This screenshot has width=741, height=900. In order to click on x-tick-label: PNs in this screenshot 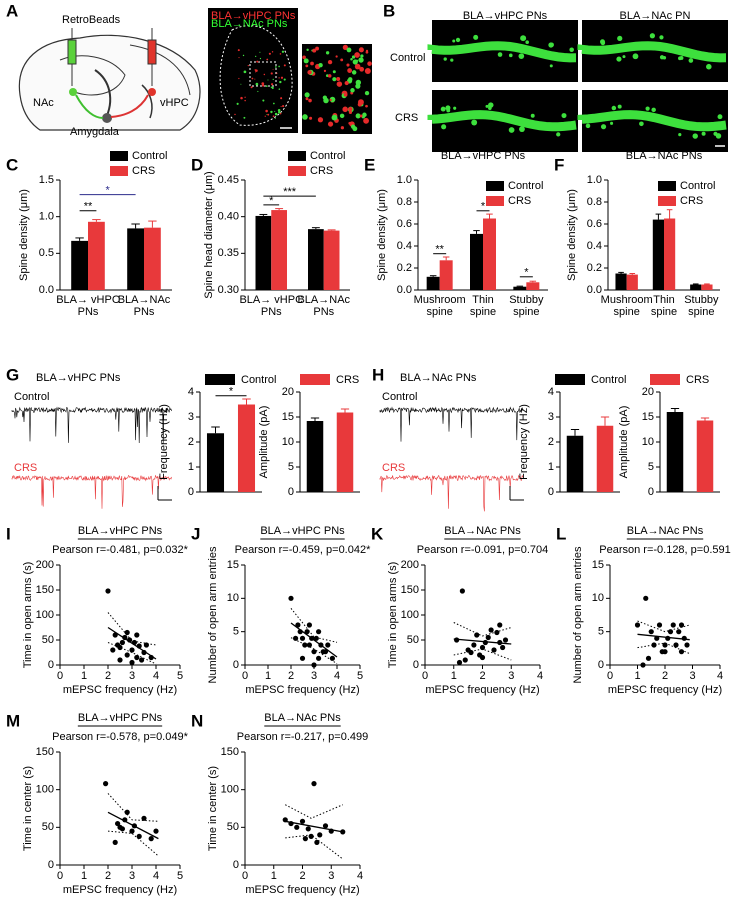, I will do `click(144, 312)`.